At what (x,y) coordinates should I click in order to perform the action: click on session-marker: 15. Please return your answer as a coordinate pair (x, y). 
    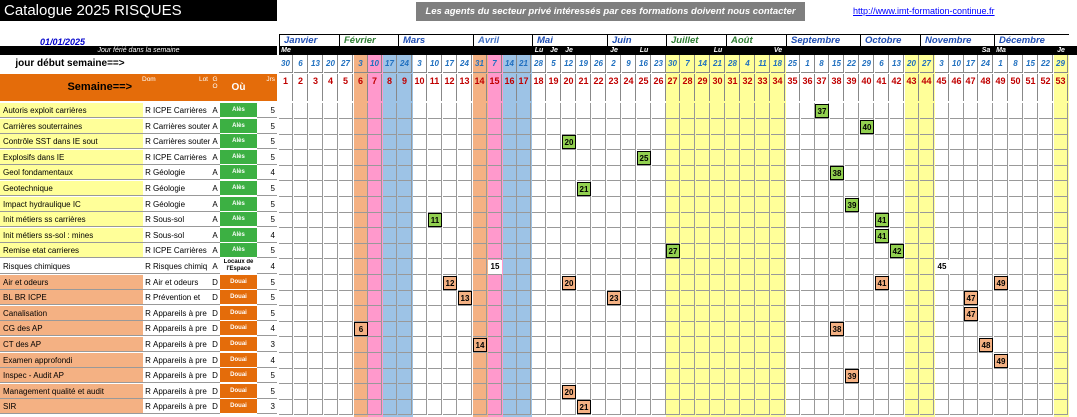
    Looking at the image, I should click on (495, 267).